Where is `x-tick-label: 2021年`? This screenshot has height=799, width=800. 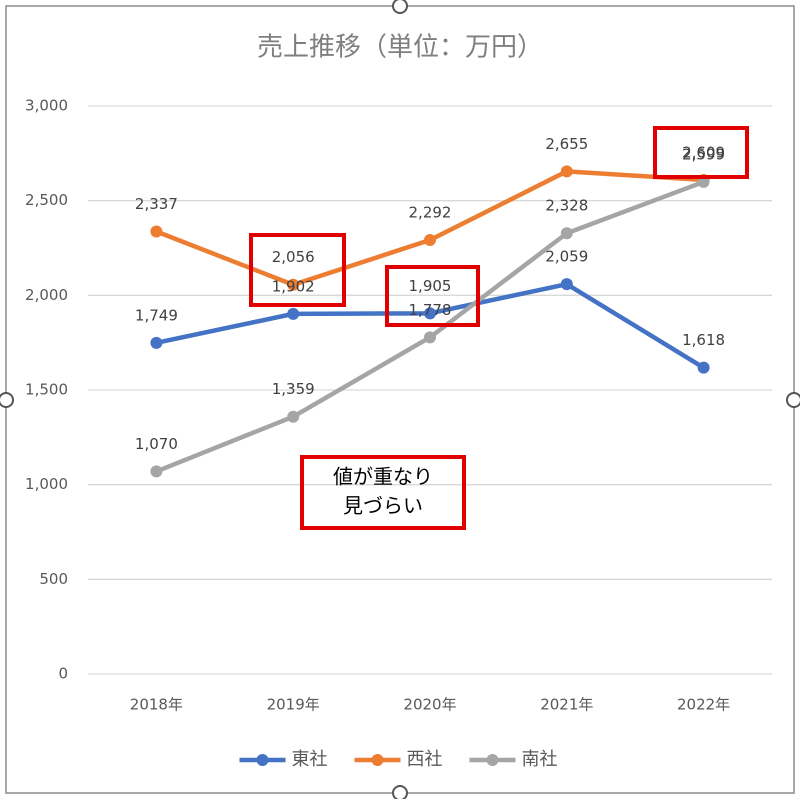
x-tick-label: 2021年 is located at coordinates (566, 705).